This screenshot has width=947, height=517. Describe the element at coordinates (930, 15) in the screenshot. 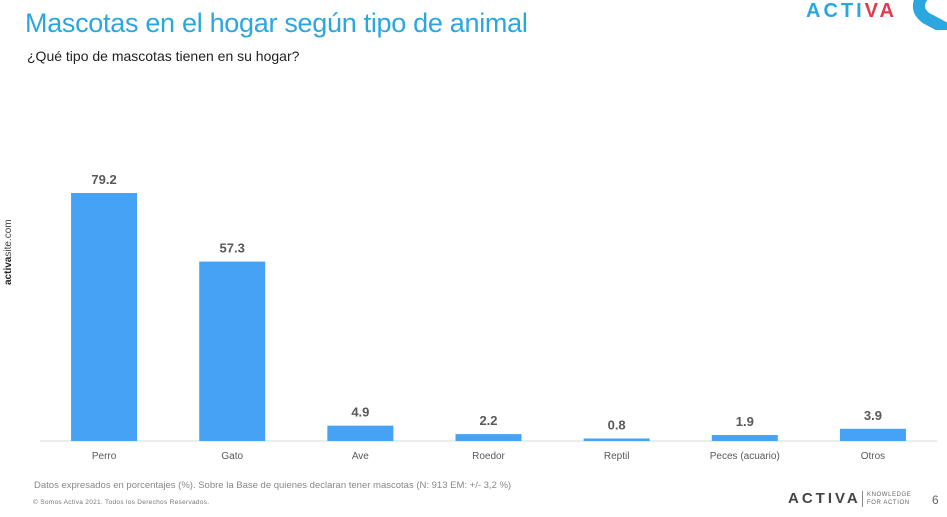

I see `logo-swoosh-icon` at that location.